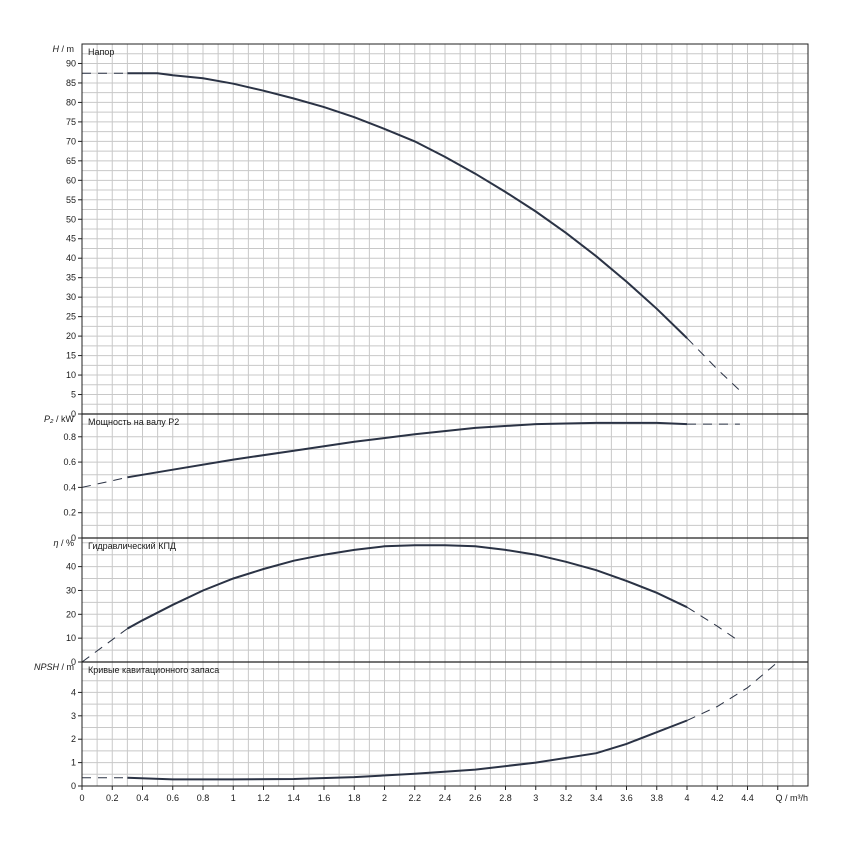 The image size is (850, 855). I want to click on y-axis-symbol: NPSH, so click(47, 667).